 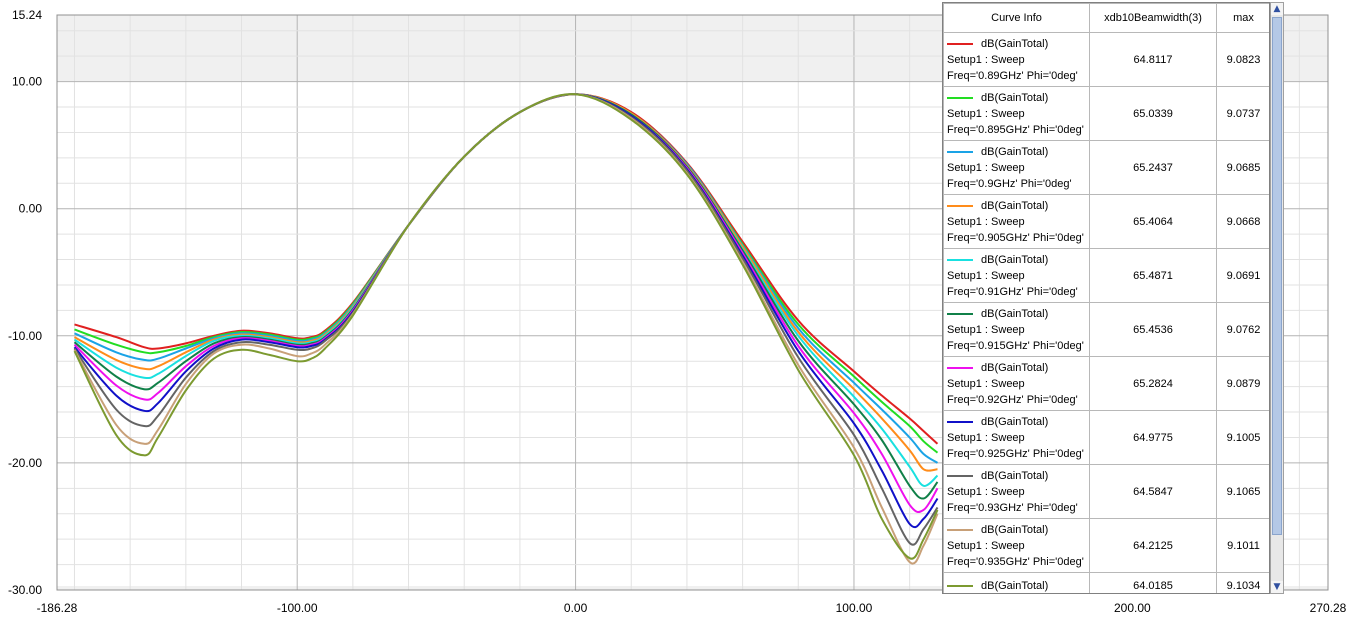 I want to click on header-max: max, so click(x=1242, y=18).